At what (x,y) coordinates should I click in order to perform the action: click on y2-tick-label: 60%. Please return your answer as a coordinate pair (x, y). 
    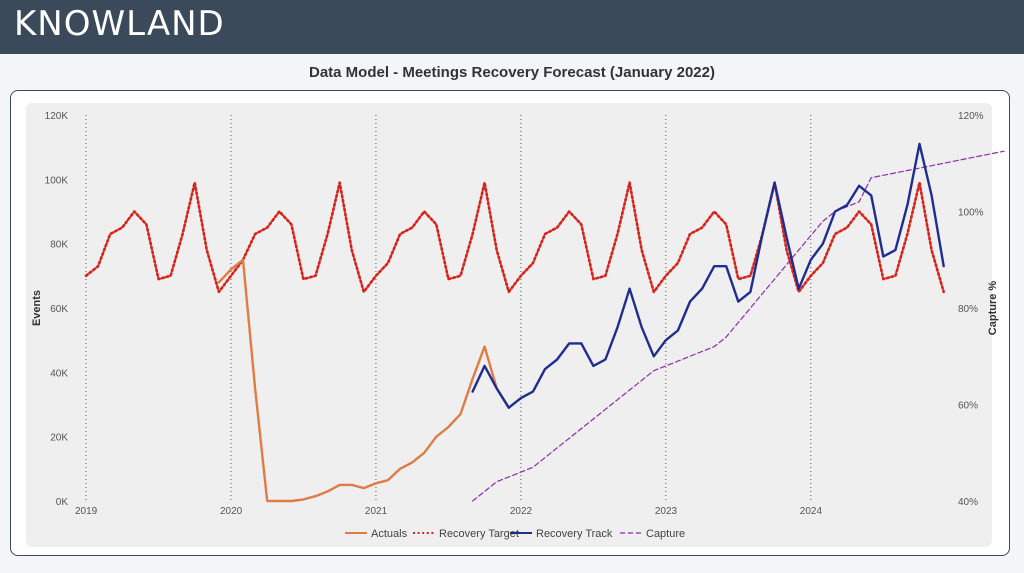
    Looking at the image, I should click on (968, 406).